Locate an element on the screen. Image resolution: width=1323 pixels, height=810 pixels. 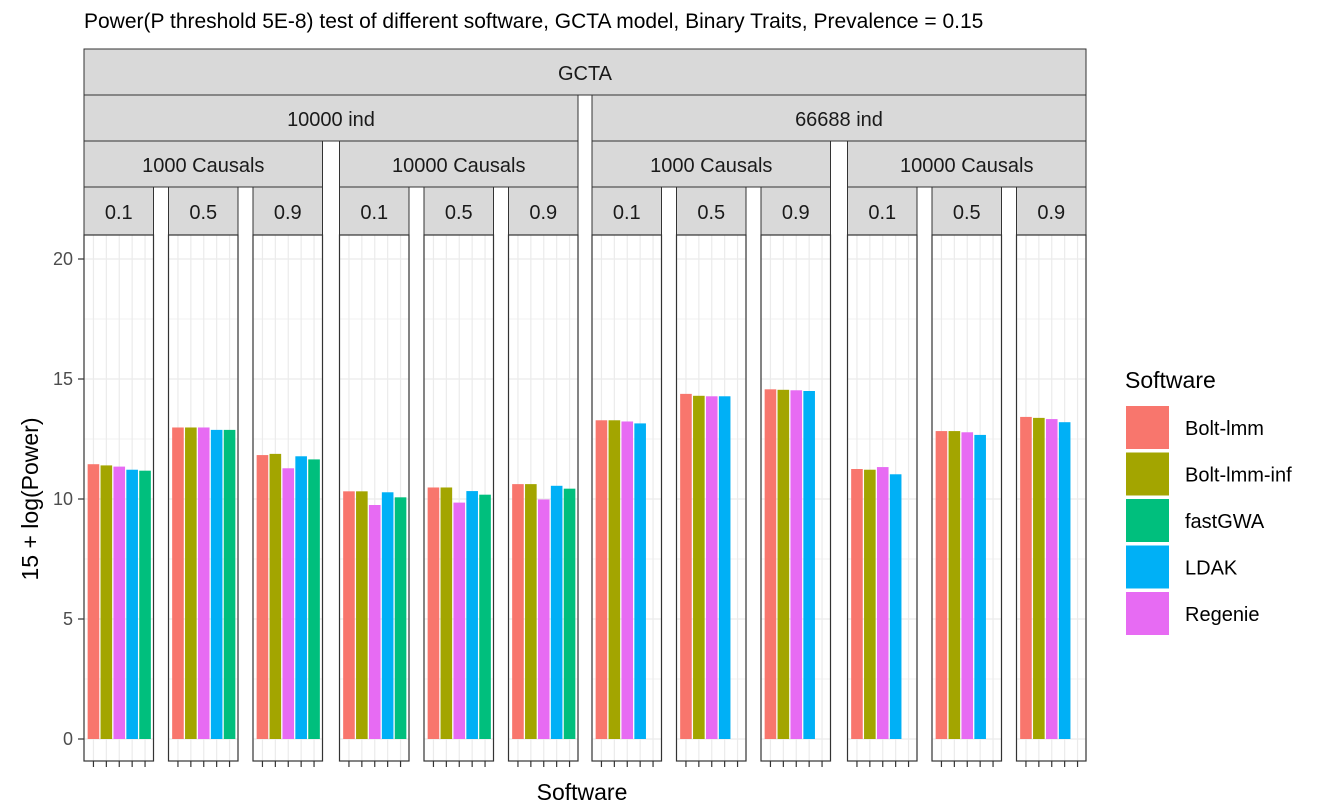
legend-label: LDAK is located at coordinates (1211, 569).